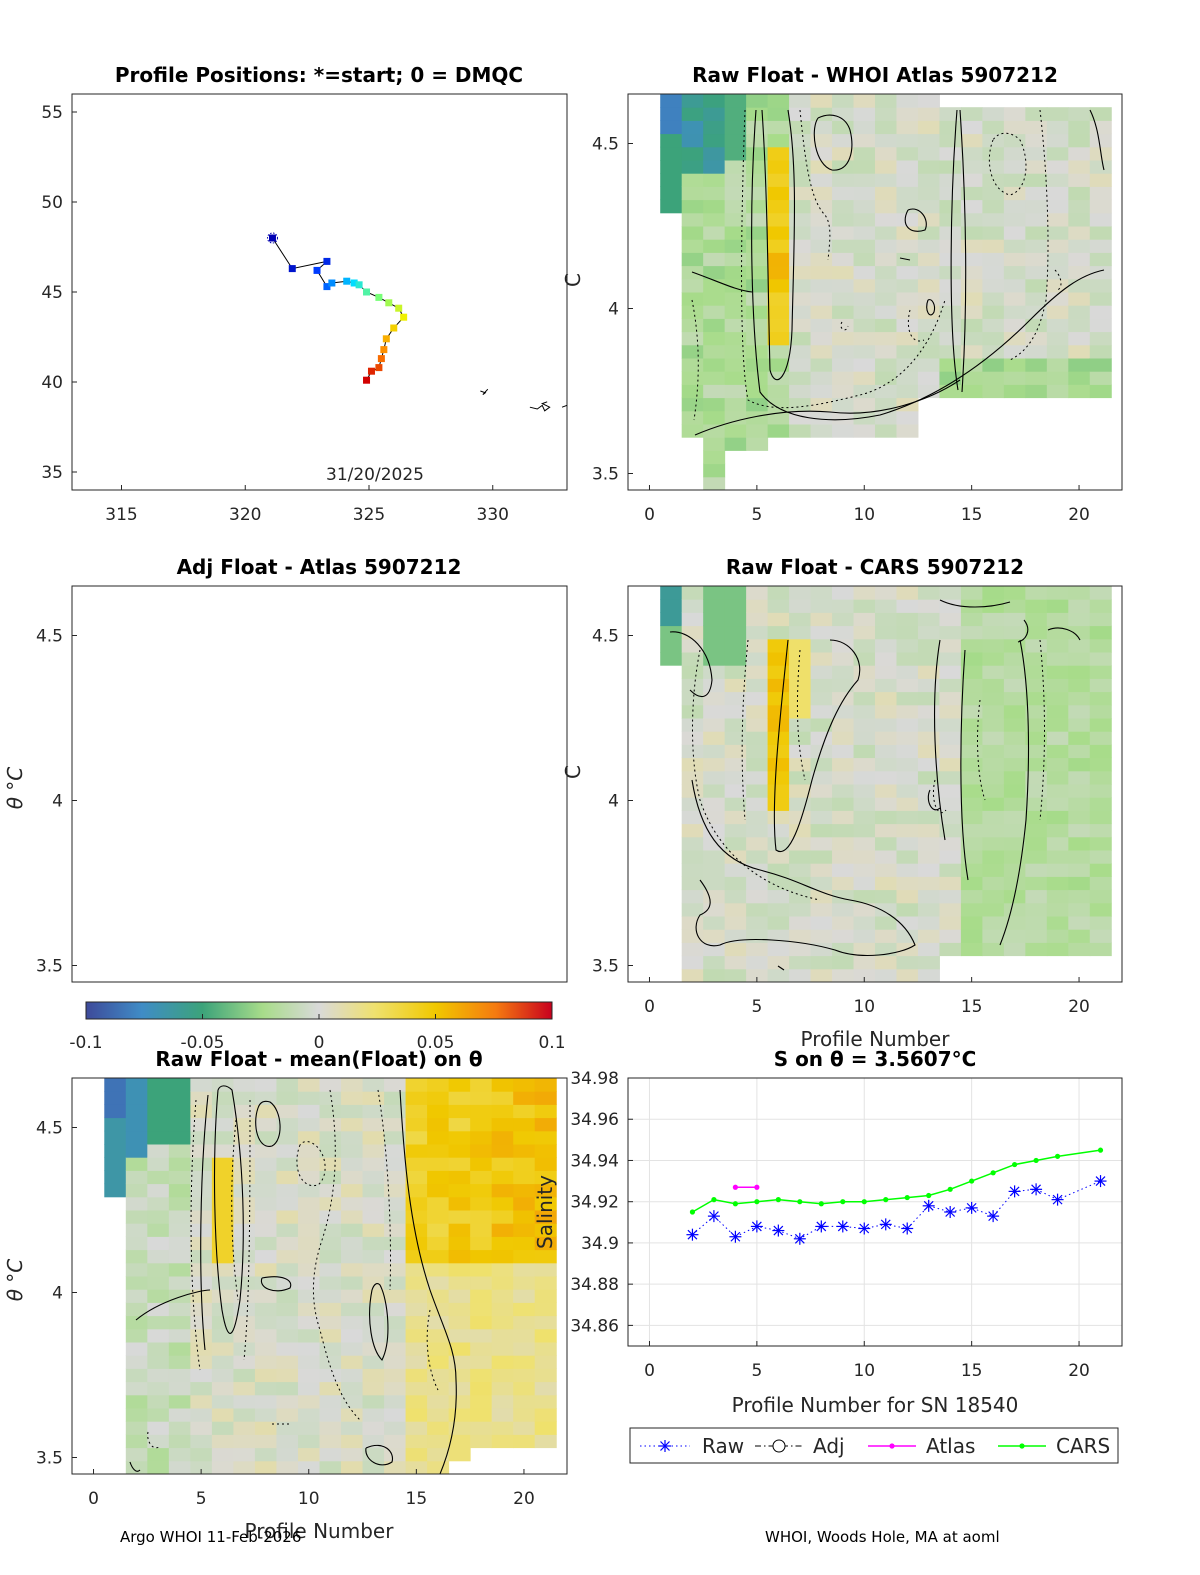  What do you see at coordinates (493, 515) in the screenshot?
I see `x-tick-label: 330` at bounding box center [493, 515].